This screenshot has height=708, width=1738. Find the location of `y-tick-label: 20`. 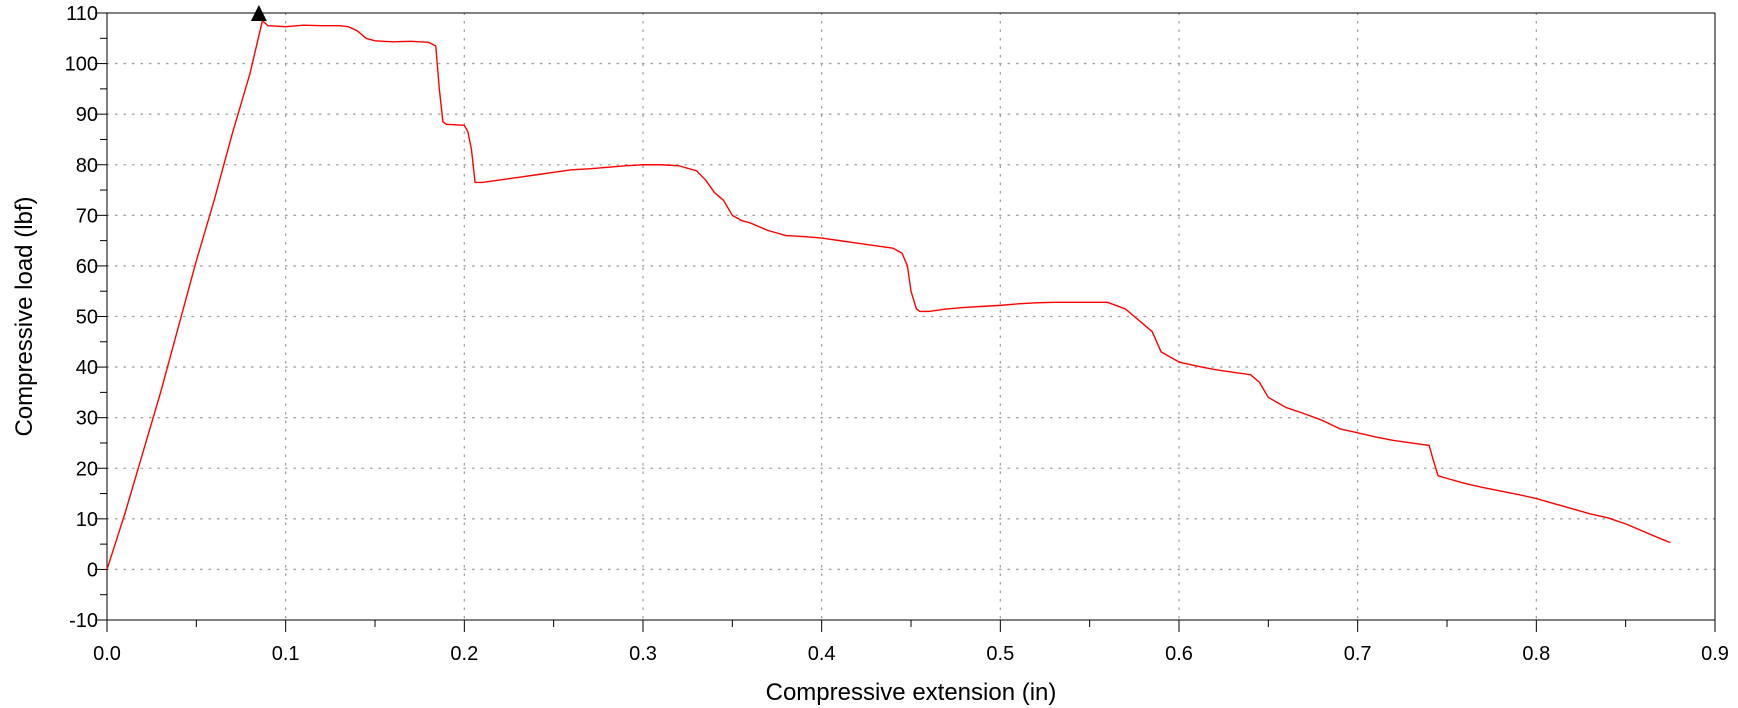

y-tick-label: 20 is located at coordinates (87, 469).